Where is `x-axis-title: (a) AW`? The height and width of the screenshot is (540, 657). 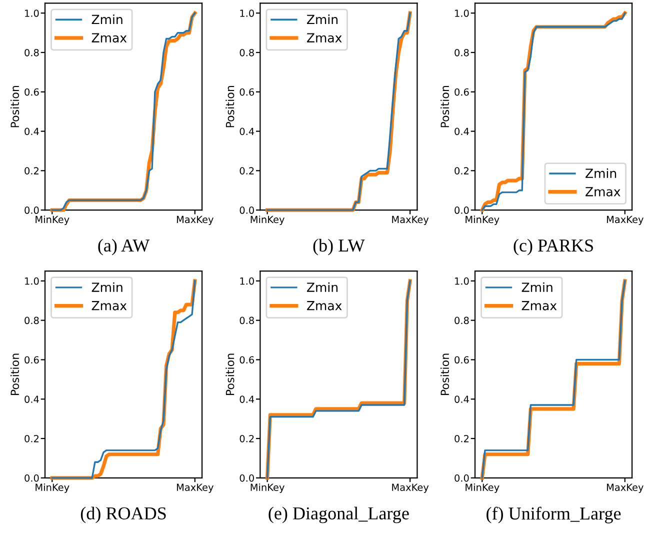 x-axis-title: (a) AW is located at coordinates (124, 247).